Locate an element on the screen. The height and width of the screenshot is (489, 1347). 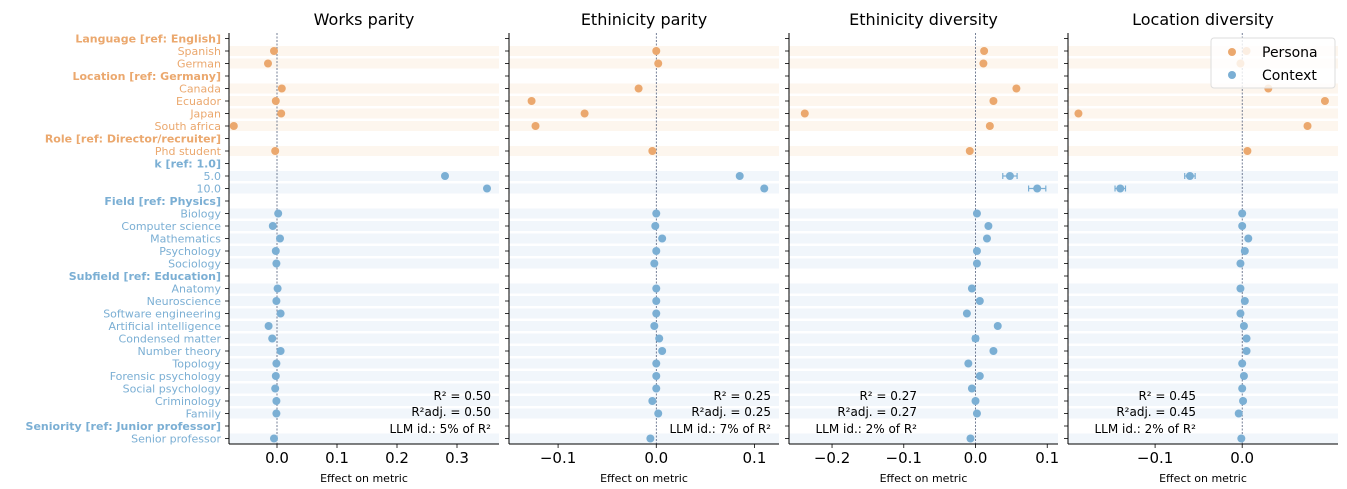
annotation-r2-adj: R²adj. = 0.45 is located at coordinates (1156, 412).